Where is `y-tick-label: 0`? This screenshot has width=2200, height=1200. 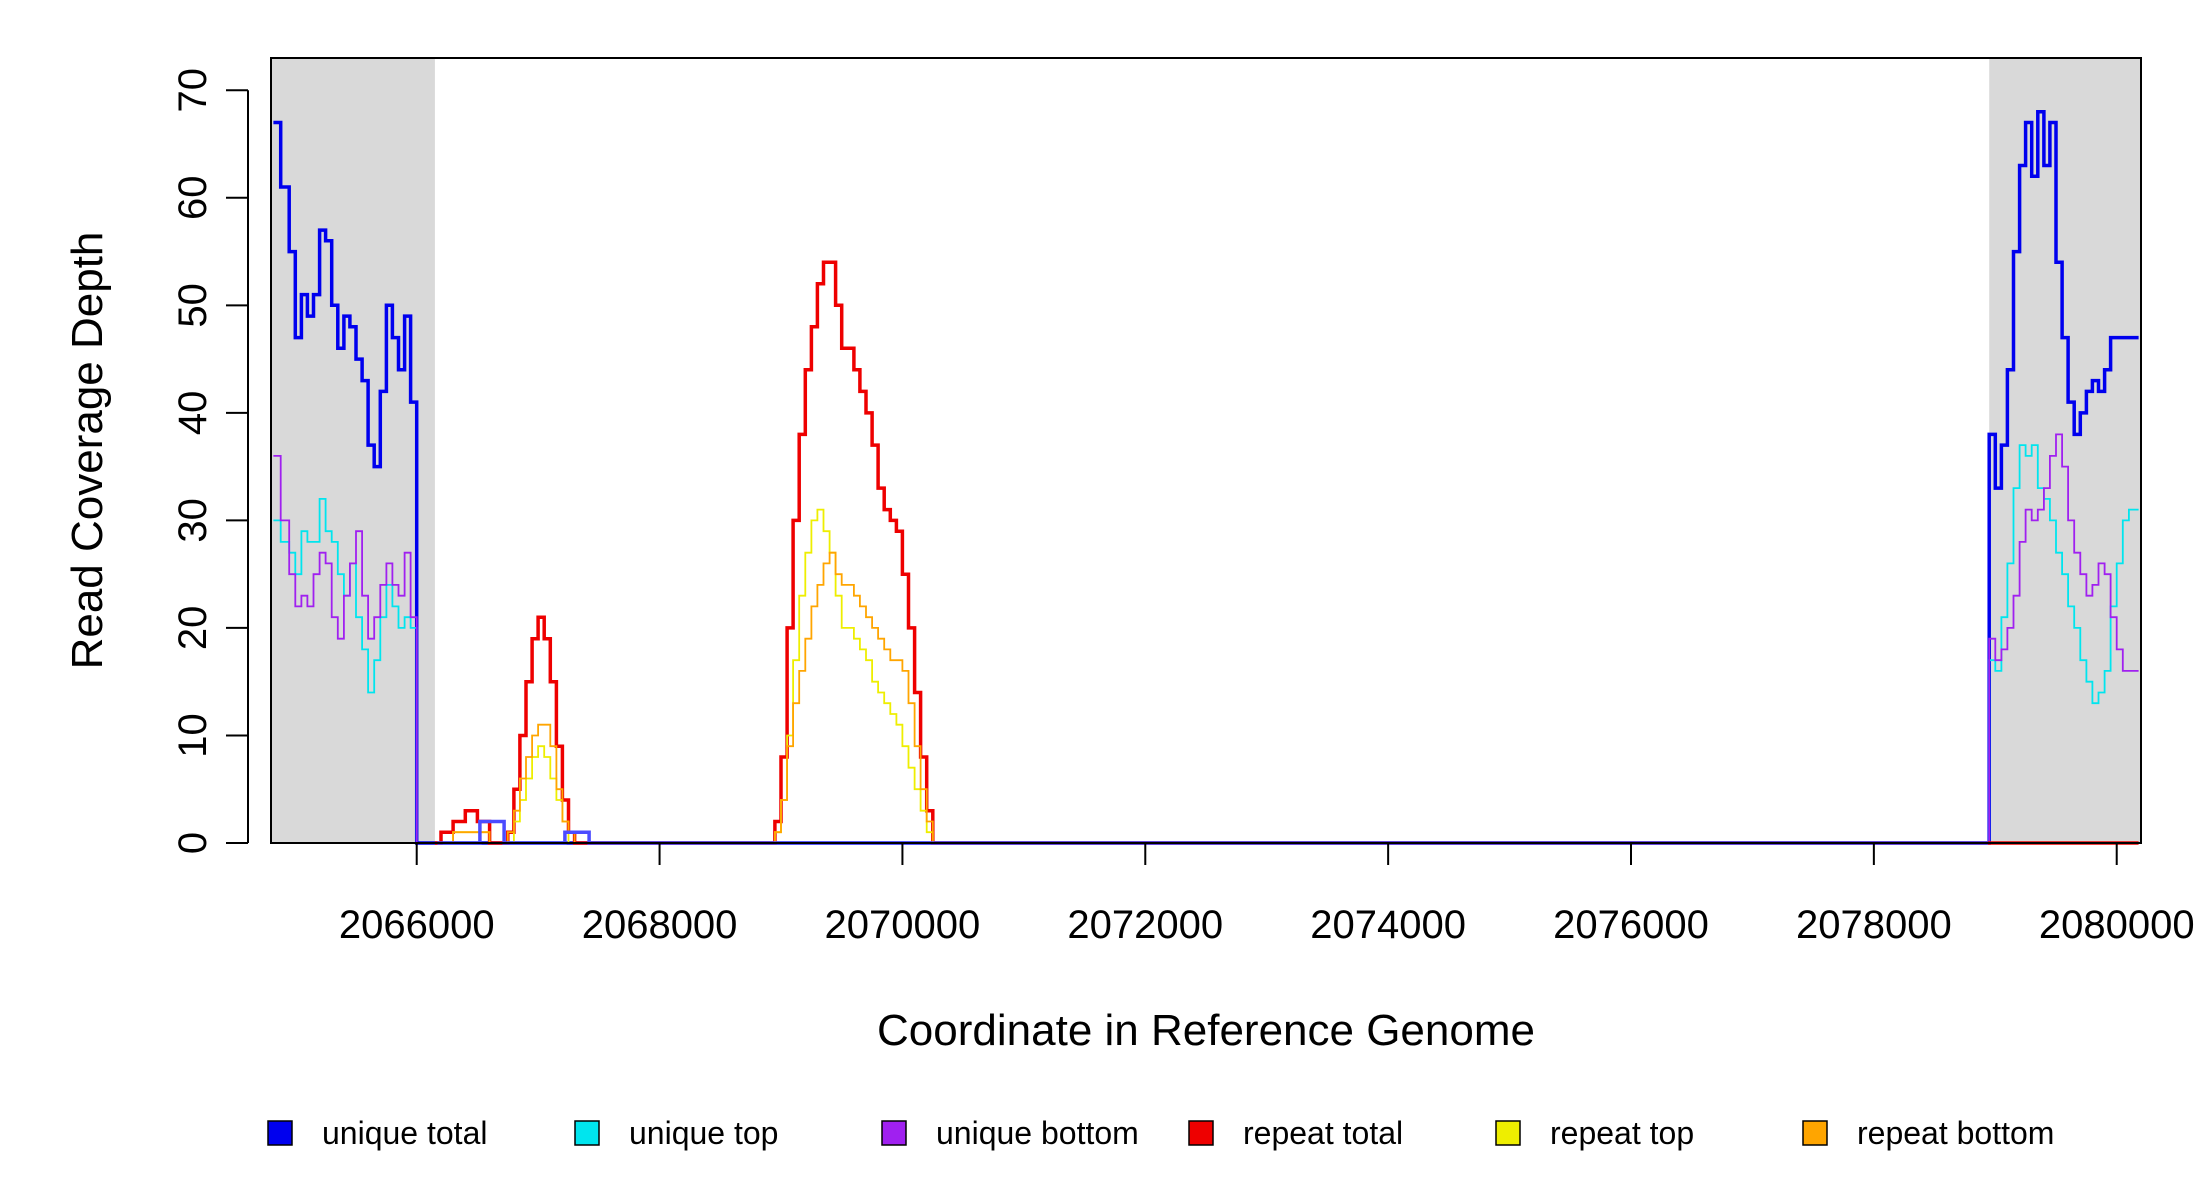 y-tick-label: 0 is located at coordinates (193, 843).